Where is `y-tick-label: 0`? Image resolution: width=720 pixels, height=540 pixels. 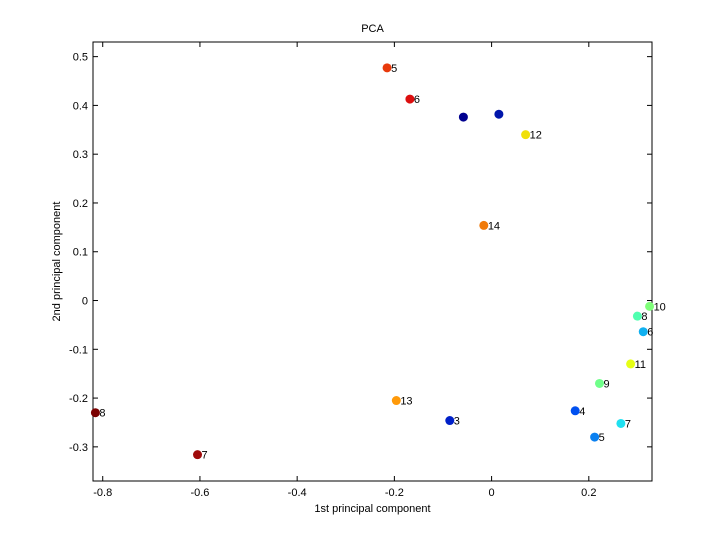 y-tick-label: 0 is located at coordinates (85, 302).